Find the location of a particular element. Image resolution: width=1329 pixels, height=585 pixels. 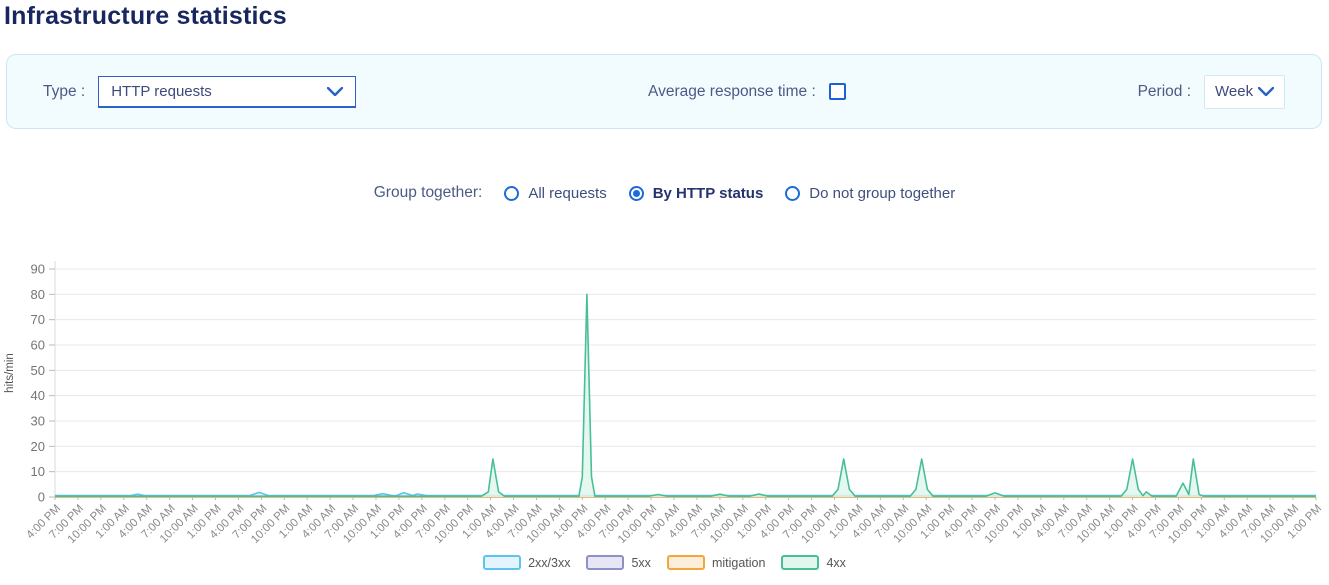

legend-item-2xx/3xx: 2xx/3xx is located at coordinates (526, 562).